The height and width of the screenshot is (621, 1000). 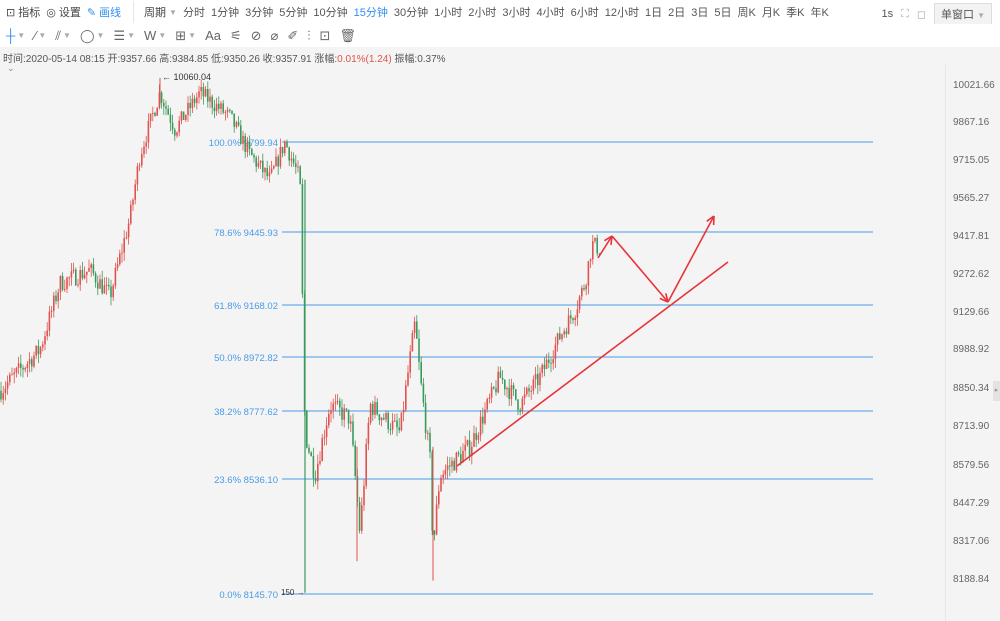 I want to click on draw-button: ✎ 画线, so click(x=104, y=12).